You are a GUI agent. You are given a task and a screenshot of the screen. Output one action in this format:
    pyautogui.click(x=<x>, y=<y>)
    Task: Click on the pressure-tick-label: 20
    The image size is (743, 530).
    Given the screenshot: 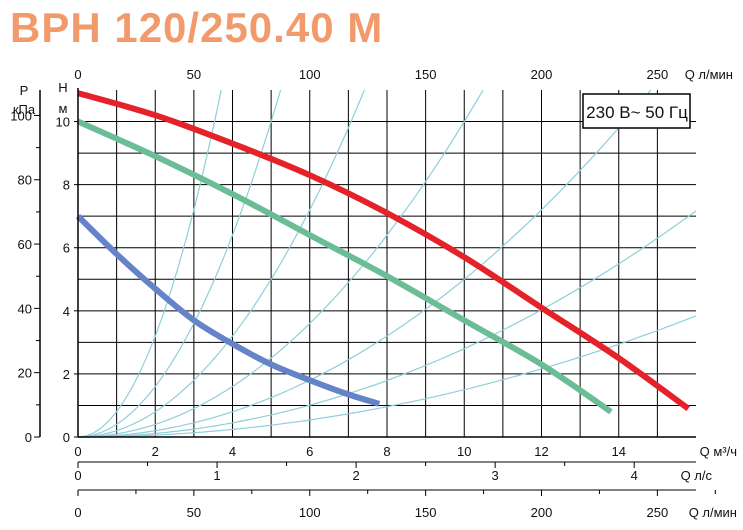 What is the action you would take?
    pyautogui.click(x=25, y=373)
    